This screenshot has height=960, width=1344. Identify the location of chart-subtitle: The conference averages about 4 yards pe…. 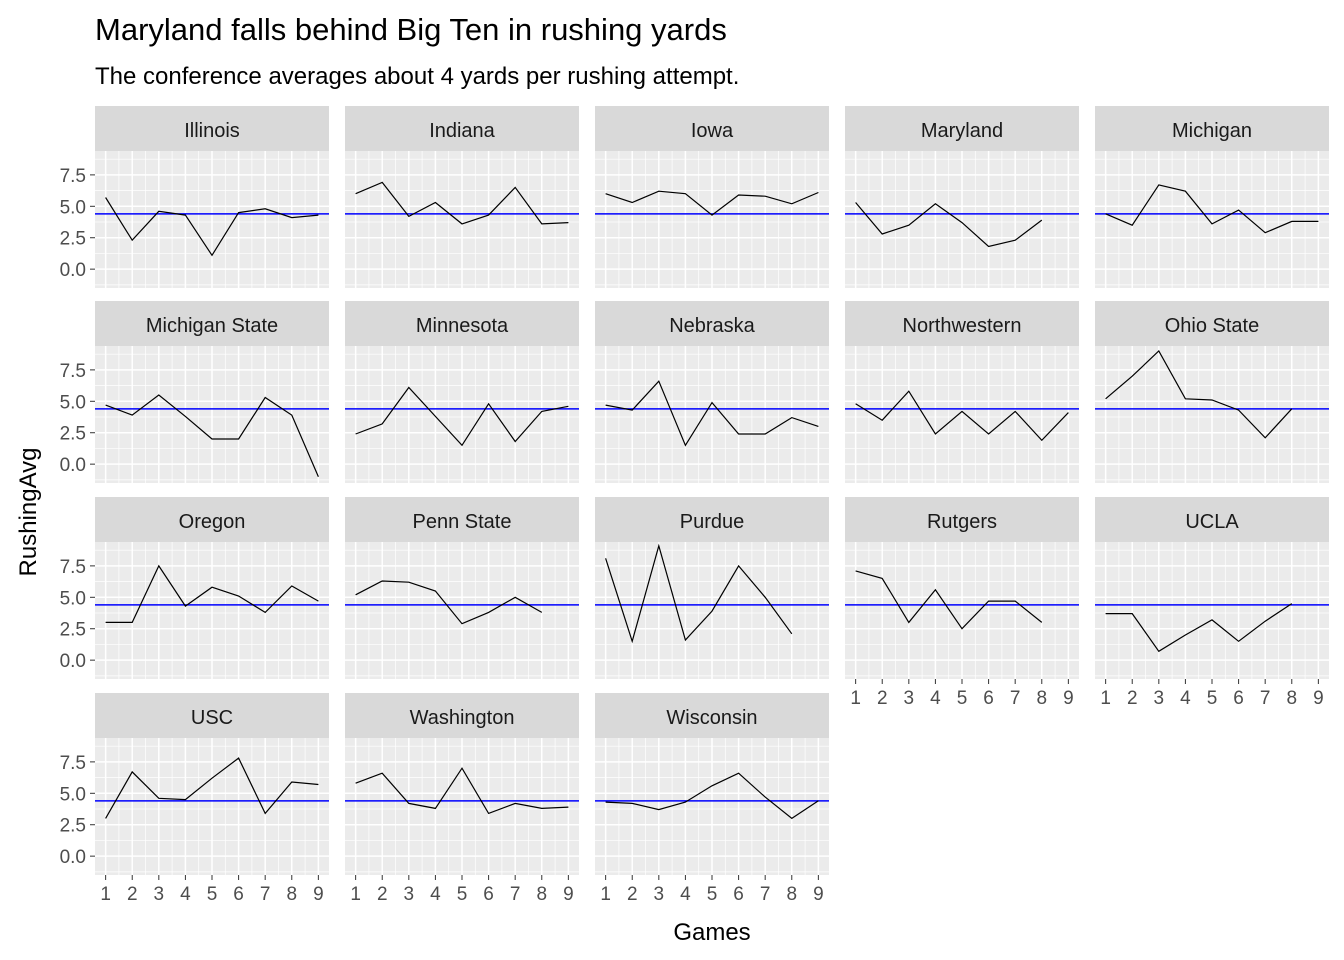
(417, 76).